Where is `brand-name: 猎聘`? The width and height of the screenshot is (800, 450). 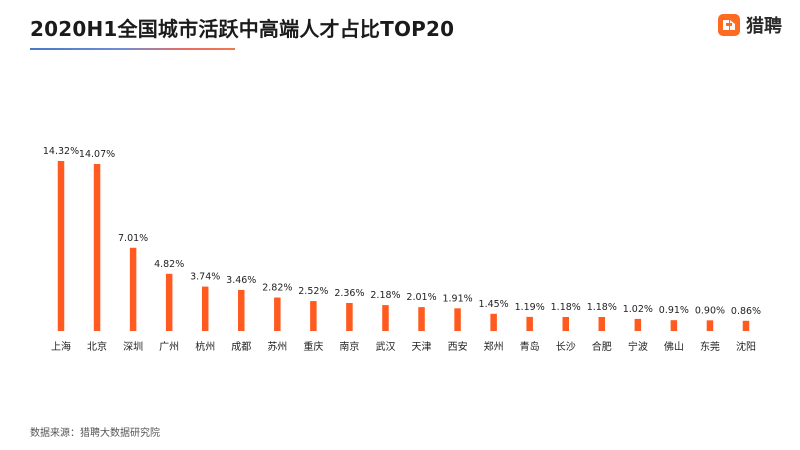 brand-name: 猎聘 is located at coordinates (764, 26).